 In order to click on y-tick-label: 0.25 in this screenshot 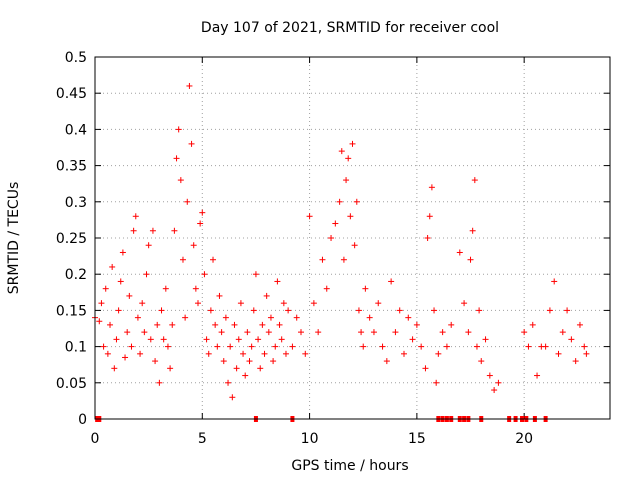, I will do `click(71, 239)`.